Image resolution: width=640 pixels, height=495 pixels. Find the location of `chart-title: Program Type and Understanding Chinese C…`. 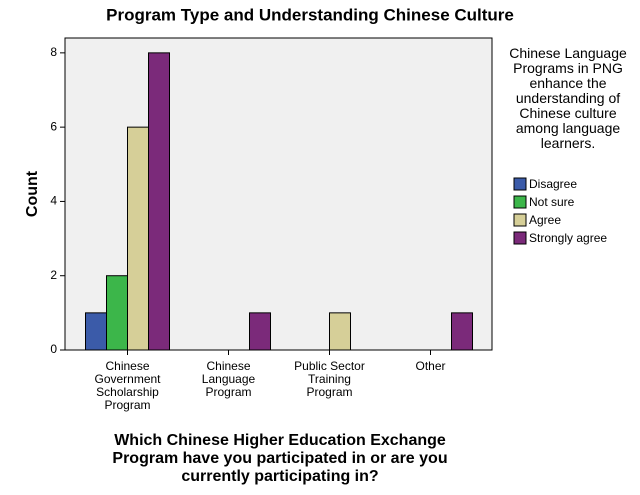

chart-title: Program Type and Understanding Chinese C… is located at coordinates (310, 14).